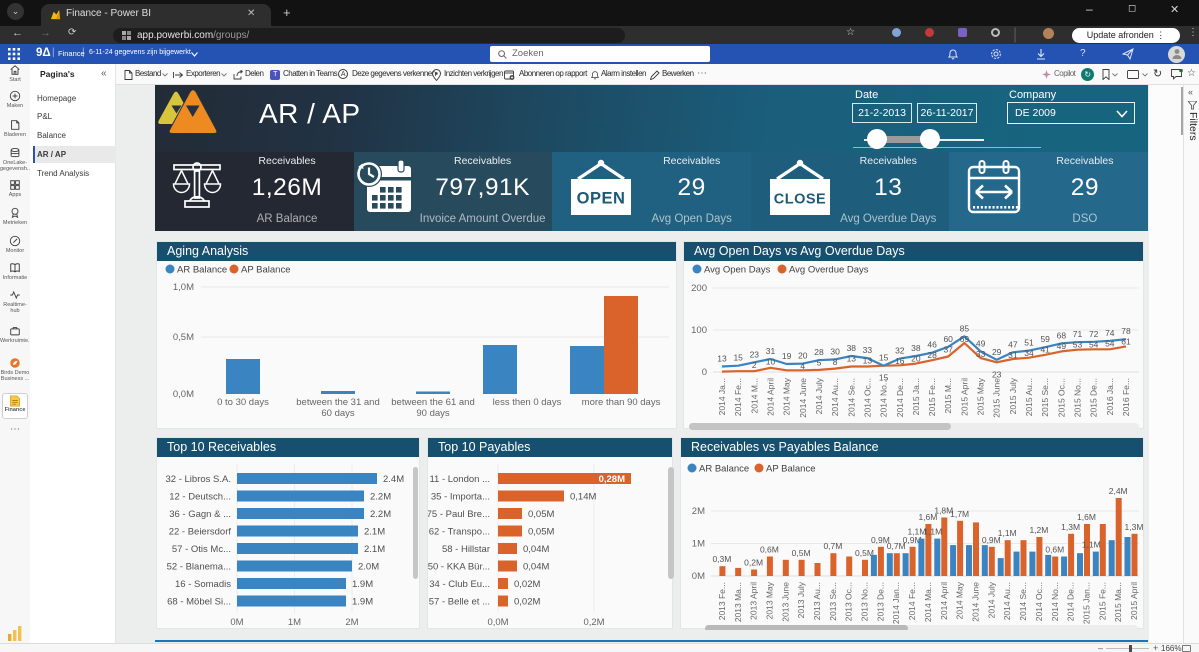 Image resolution: width=1199 pixels, height=652 pixels. I want to click on svg-text: 51, so click(1029, 343).